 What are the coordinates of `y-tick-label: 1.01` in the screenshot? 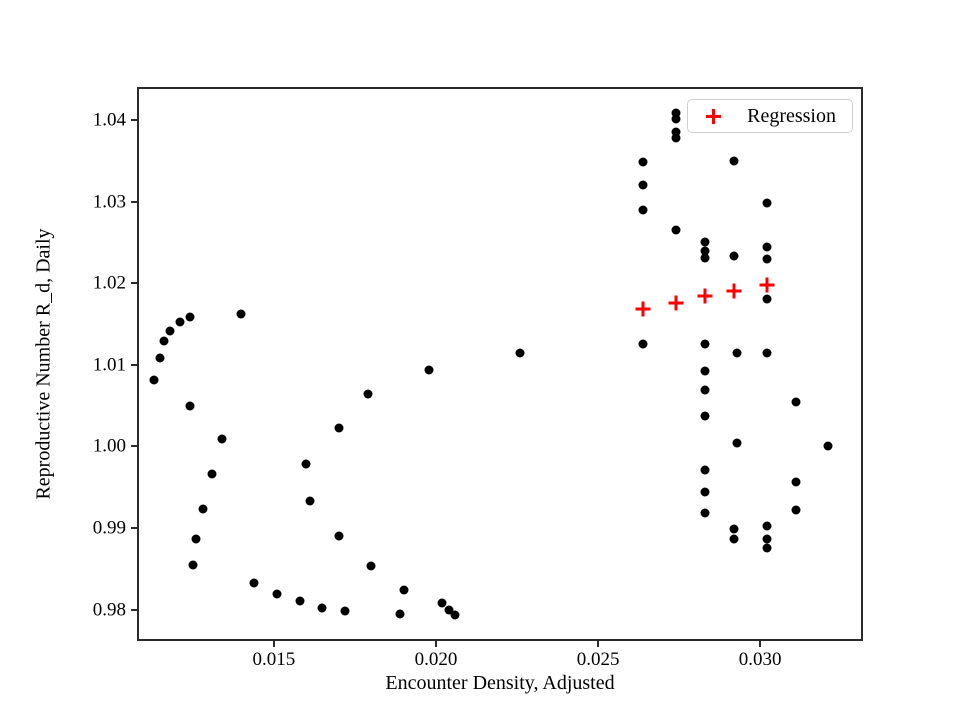 It's located at (109, 365).